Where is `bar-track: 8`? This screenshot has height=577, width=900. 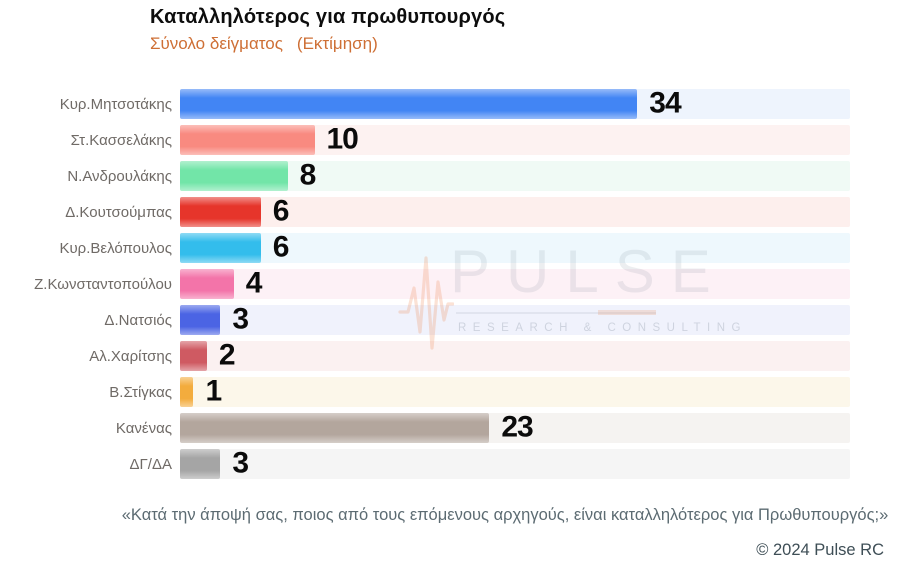
bar-track: 8 is located at coordinates (515, 175).